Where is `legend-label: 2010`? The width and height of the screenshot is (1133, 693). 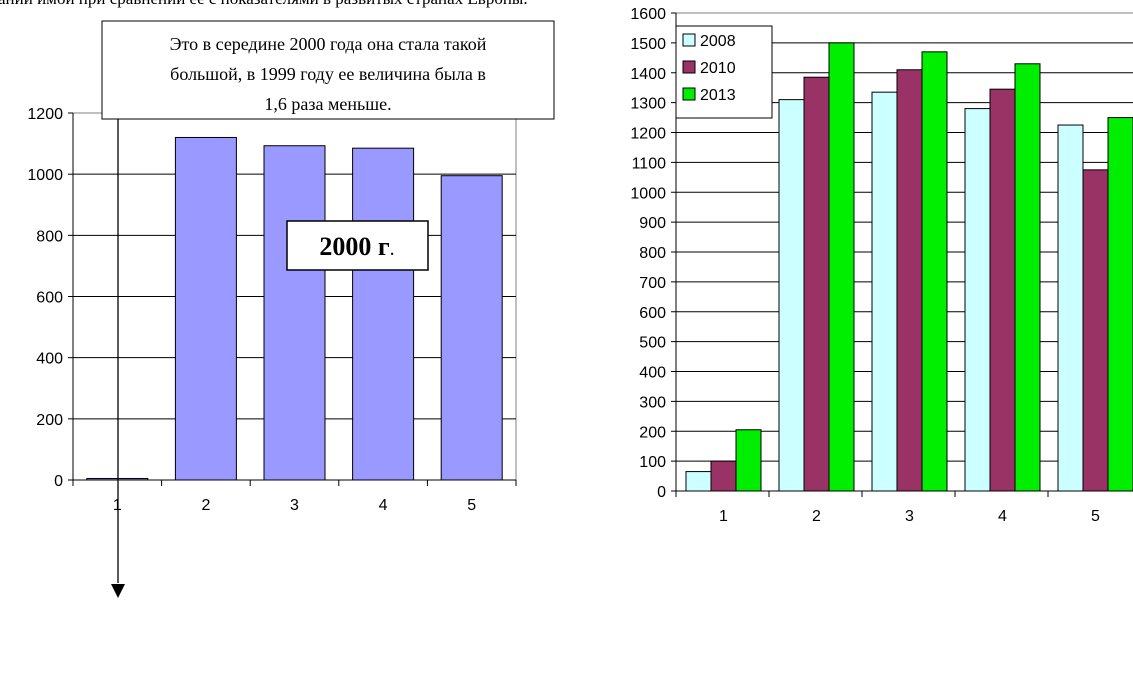 legend-label: 2010 is located at coordinates (718, 68).